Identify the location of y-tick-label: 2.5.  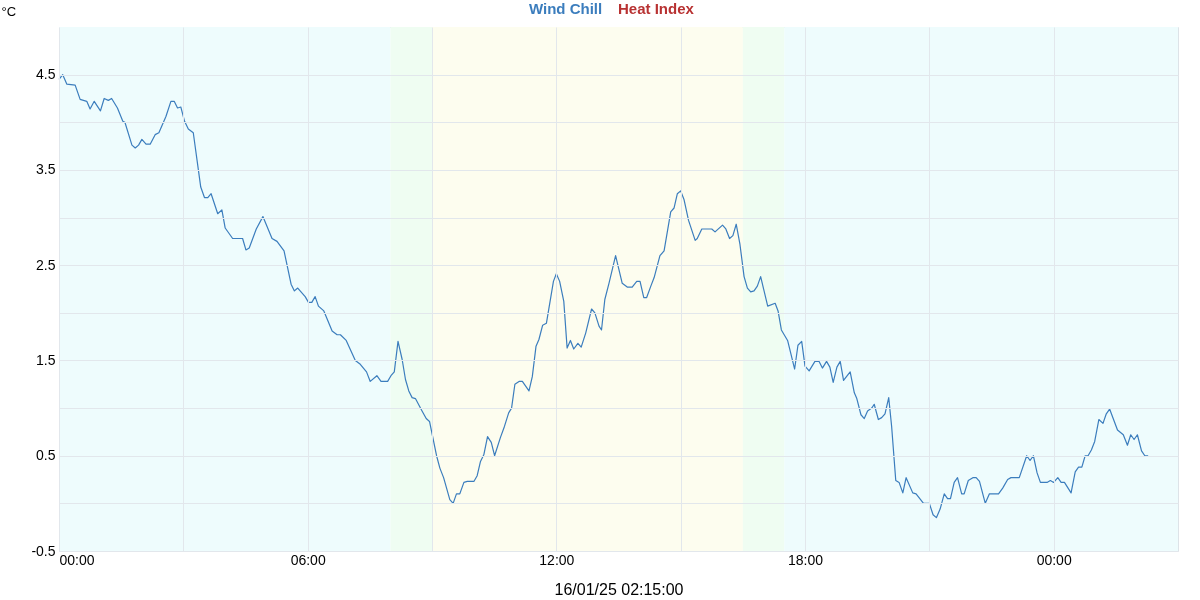
(46, 264).